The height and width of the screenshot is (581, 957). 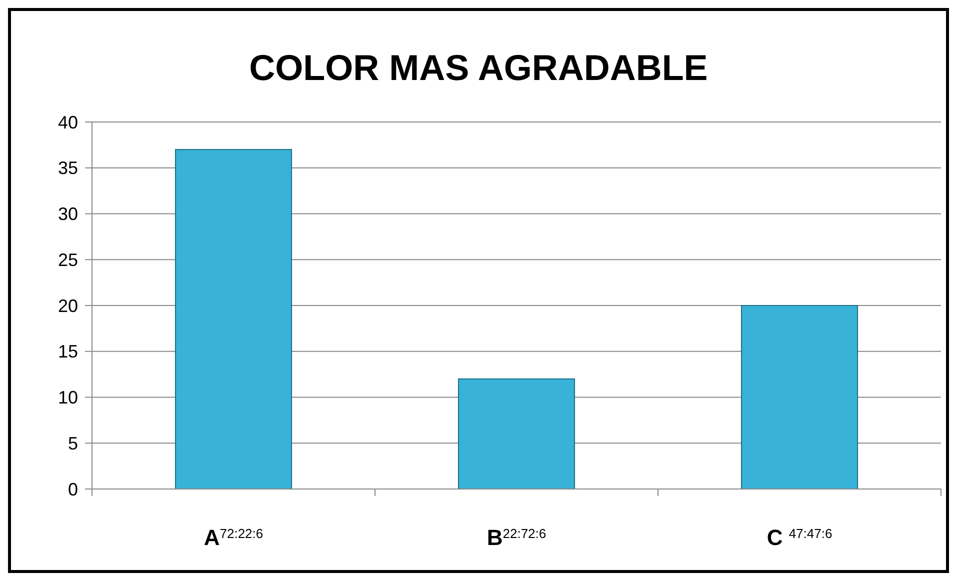 I want to click on y-tick-label: 25, so click(x=68, y=260).